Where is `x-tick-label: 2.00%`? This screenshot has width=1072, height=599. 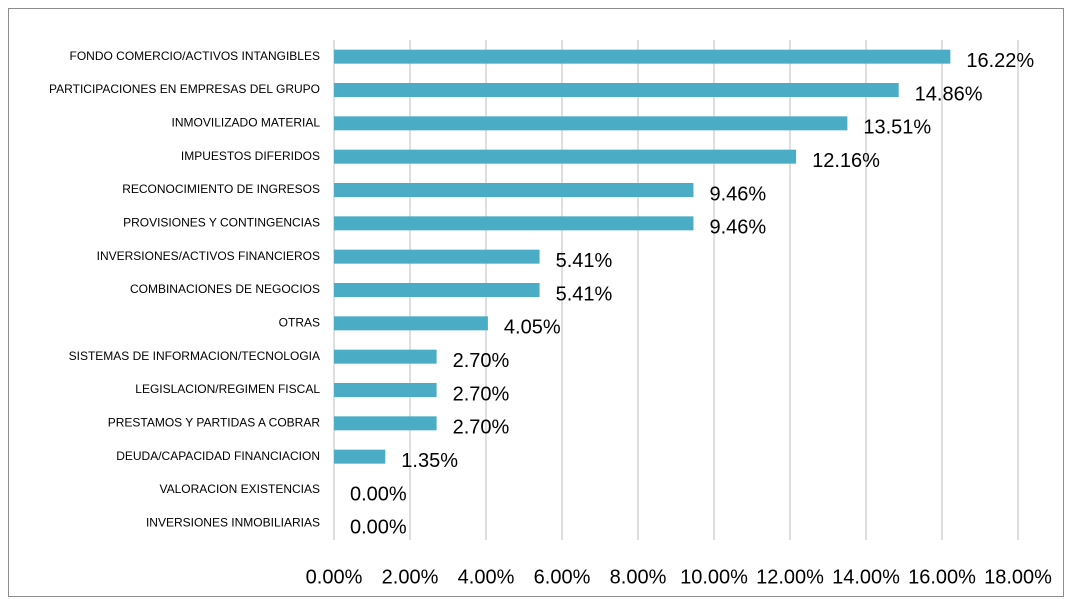
x-tick-label: 2.00% is located at coordinates (410, 577).